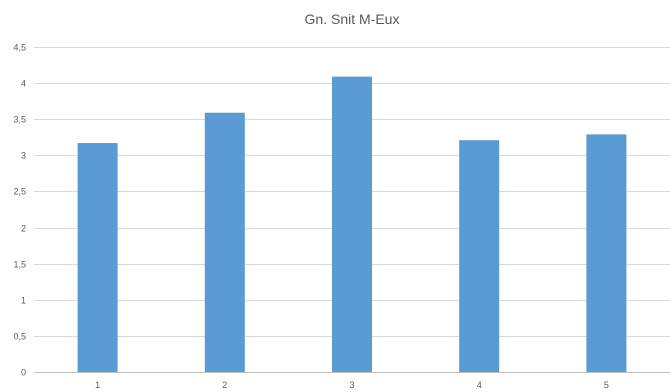  I want to click on y-tick-label: 2,5, so click(19, 192).